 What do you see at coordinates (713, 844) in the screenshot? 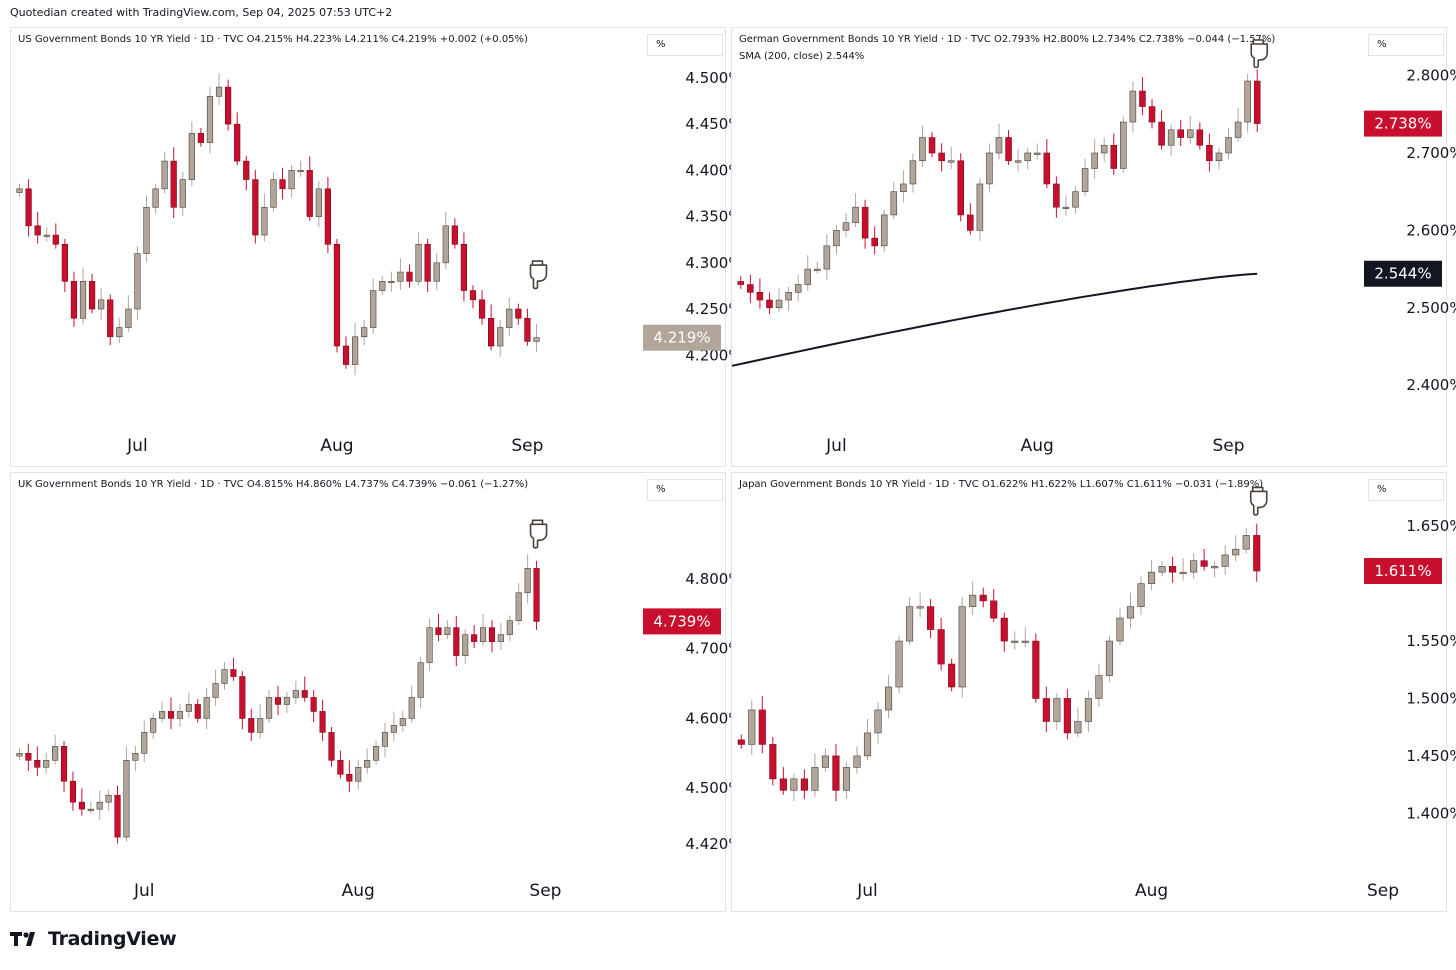
I see `y-tick-label: 4.420%` at bounding box center [713, 844].